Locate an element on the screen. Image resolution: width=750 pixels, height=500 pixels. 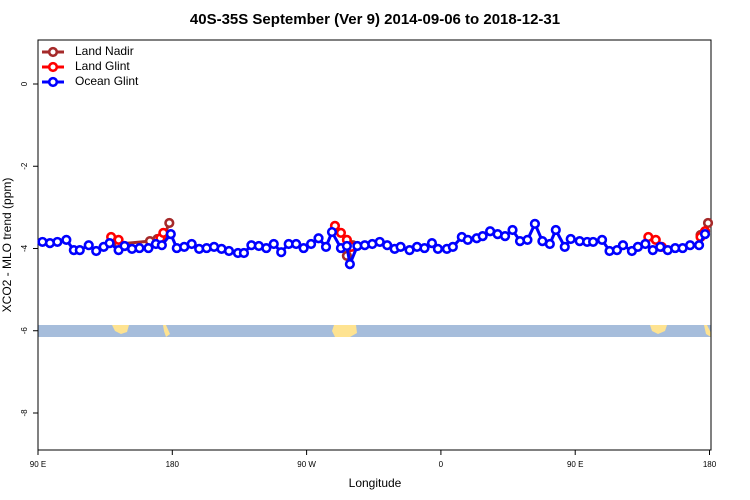
x-axis-label: Longitude is located at coordinates (375, 483).